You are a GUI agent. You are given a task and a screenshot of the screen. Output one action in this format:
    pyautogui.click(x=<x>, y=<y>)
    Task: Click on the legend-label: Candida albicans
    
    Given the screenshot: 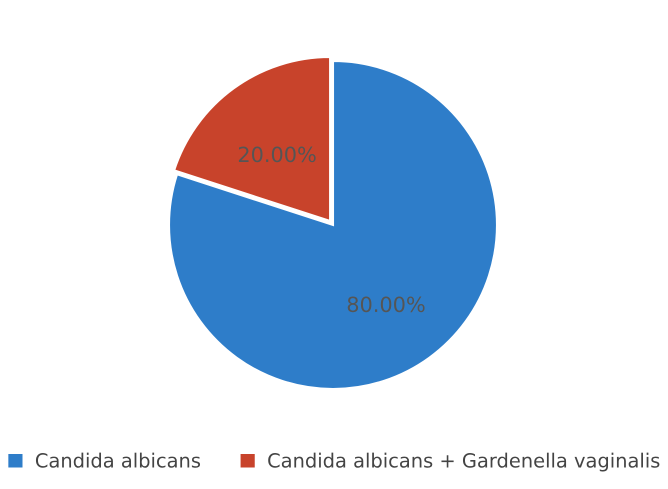 What is the action you would take?
    pyautogui.click(x=118, y=460)
    